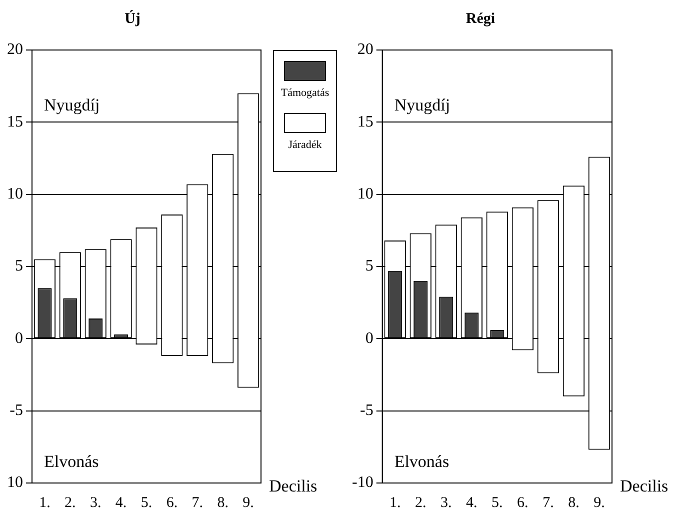  Describe the element at coordinates (363, 483) in the screenshot. I see `y-tick-label: -10` at that location.